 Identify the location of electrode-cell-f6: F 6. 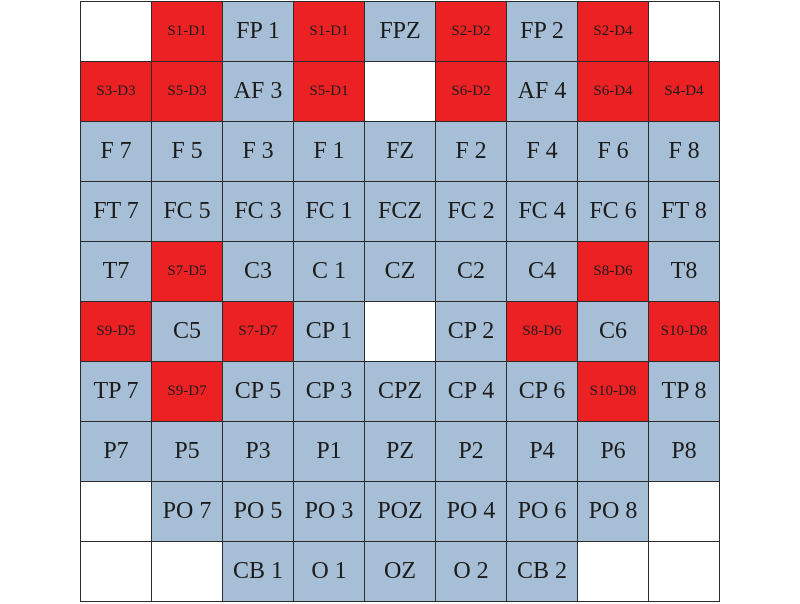
(613, 152).